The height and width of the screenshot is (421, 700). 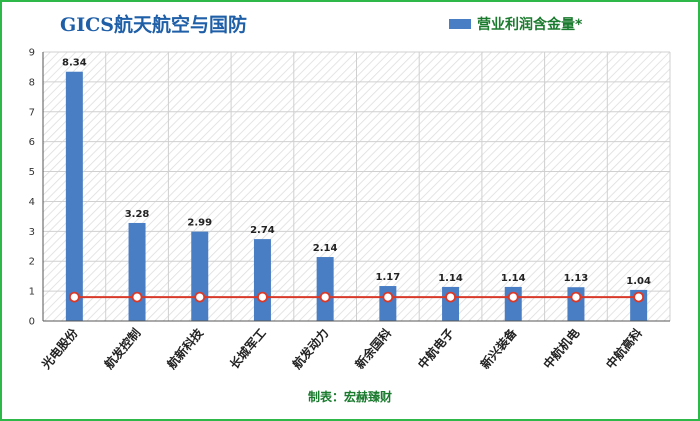 What do you see at coordinates (32, 53) in the screenshot?
I see `y-tick-label: 9` at bounding box center [32, 53].